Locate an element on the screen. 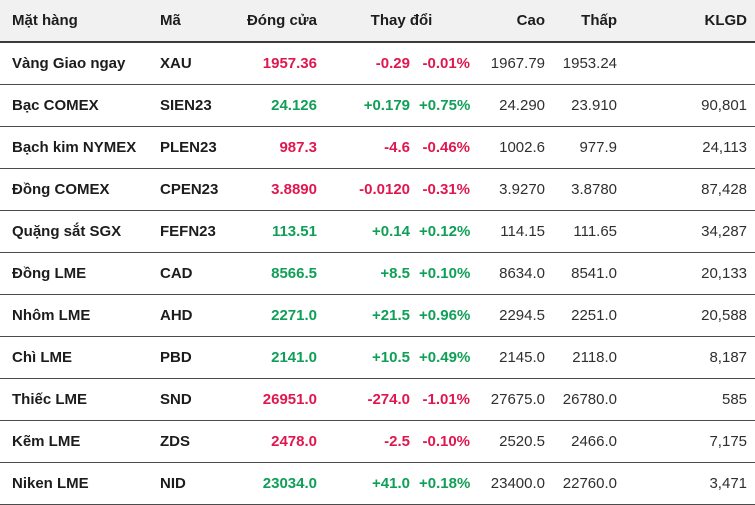 This screenshot has height=505, width=755. high-cell: 1002.6 is located at coordinates (516, 147).